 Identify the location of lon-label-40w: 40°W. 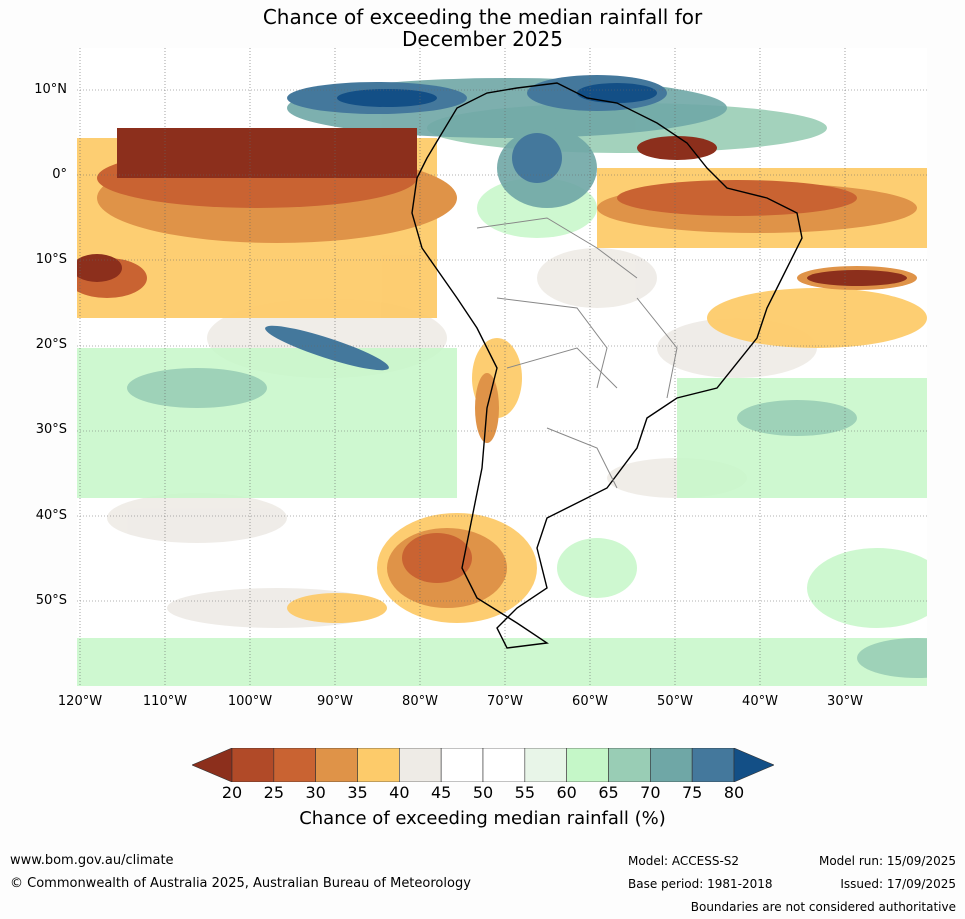
(760, 701).